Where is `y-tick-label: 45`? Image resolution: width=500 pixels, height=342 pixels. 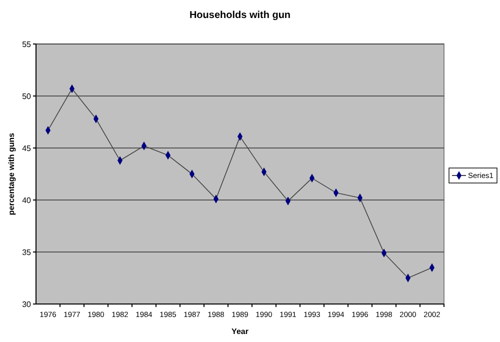 y-tick-label: 45 is located at coordinates (27, 148).